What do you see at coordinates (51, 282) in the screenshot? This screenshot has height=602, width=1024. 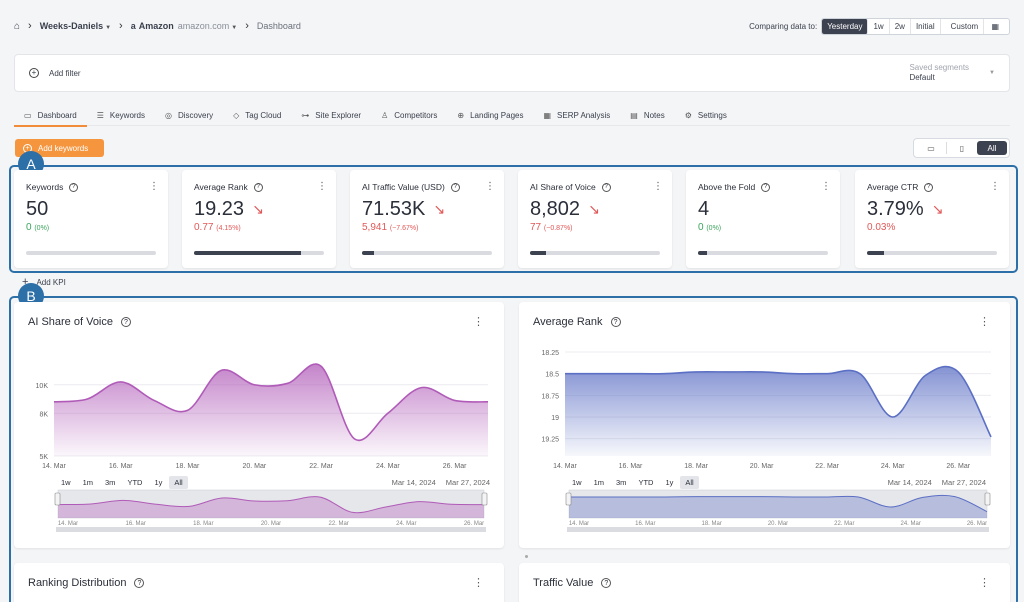 I see `add-kpi-label: Add KPI` at bounding box center [51, 282].